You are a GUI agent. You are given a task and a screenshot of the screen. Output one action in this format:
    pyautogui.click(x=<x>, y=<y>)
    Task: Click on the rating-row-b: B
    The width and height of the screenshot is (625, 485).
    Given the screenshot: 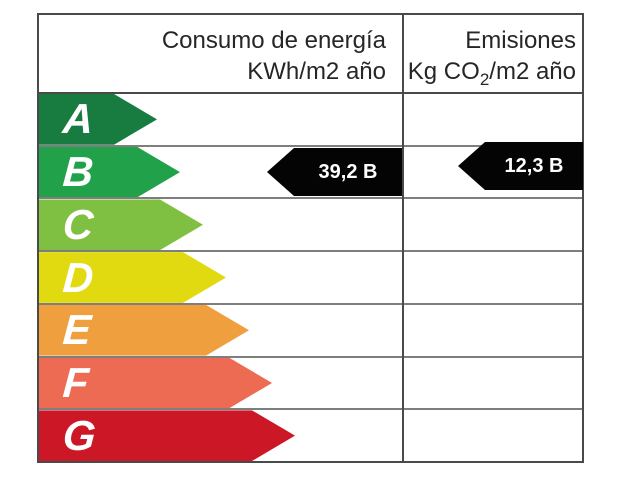 What is the action you would take?
    pyautogui.click(x=310, y=171)
    